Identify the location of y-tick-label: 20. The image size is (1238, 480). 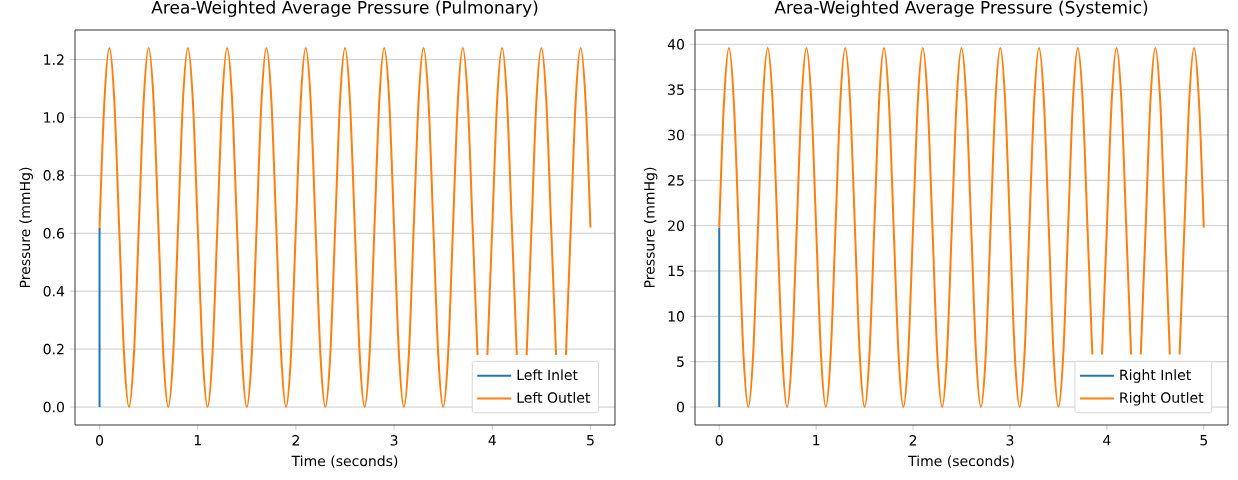
(676, 225).